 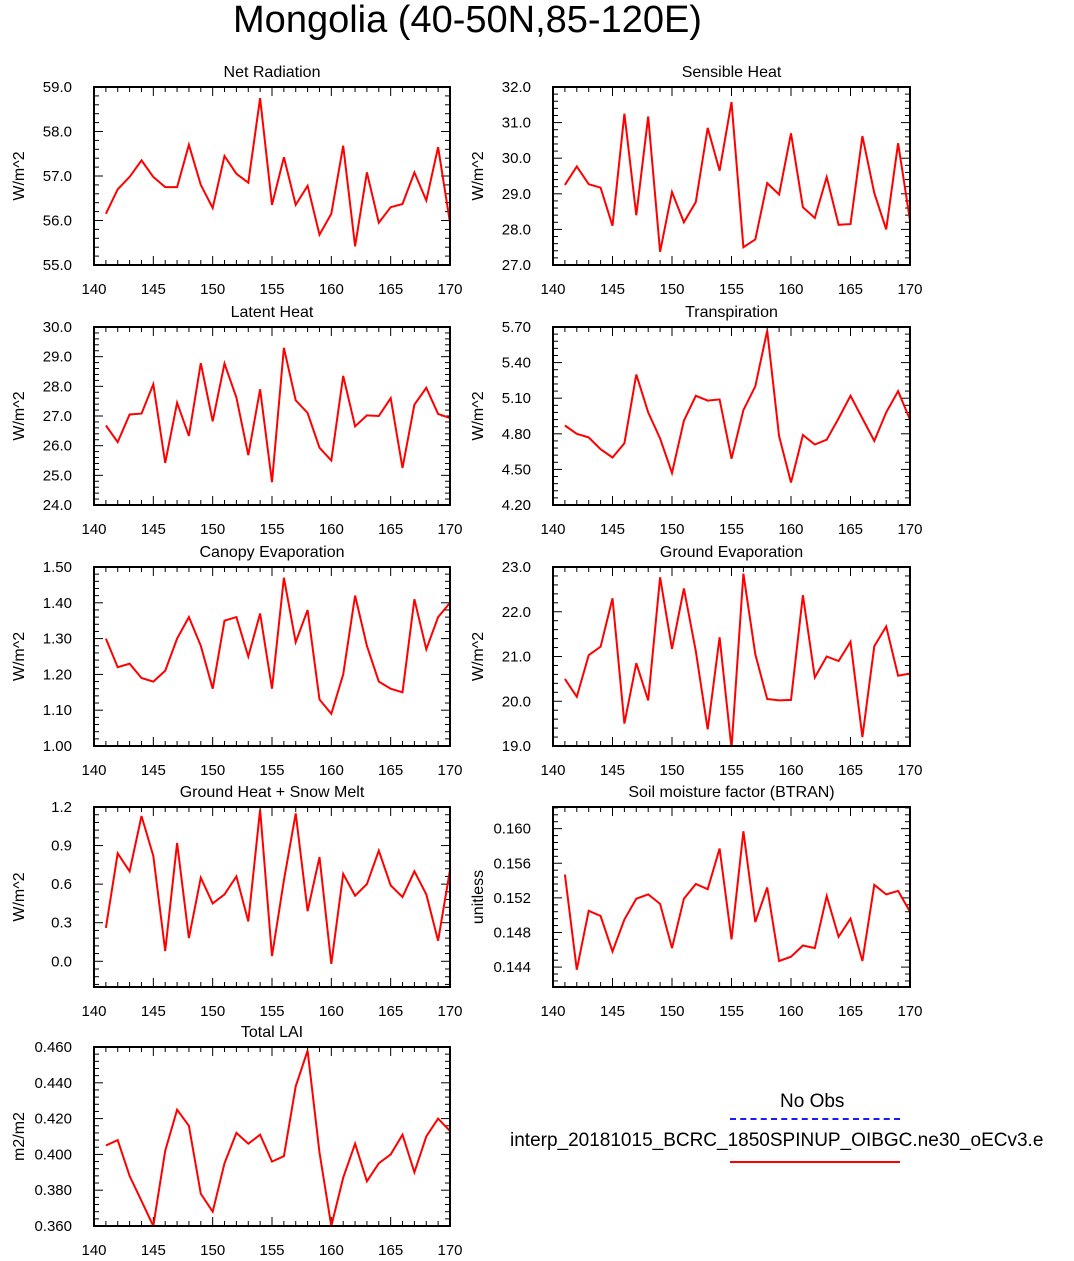 I want to click on y-axis-label: unitless, so click(x=478, y=897).